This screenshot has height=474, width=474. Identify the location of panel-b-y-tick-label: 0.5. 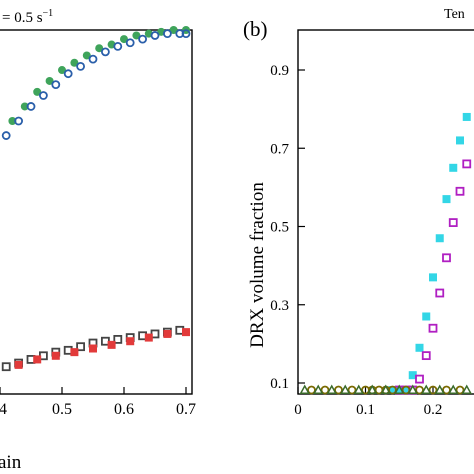
(279, 228).